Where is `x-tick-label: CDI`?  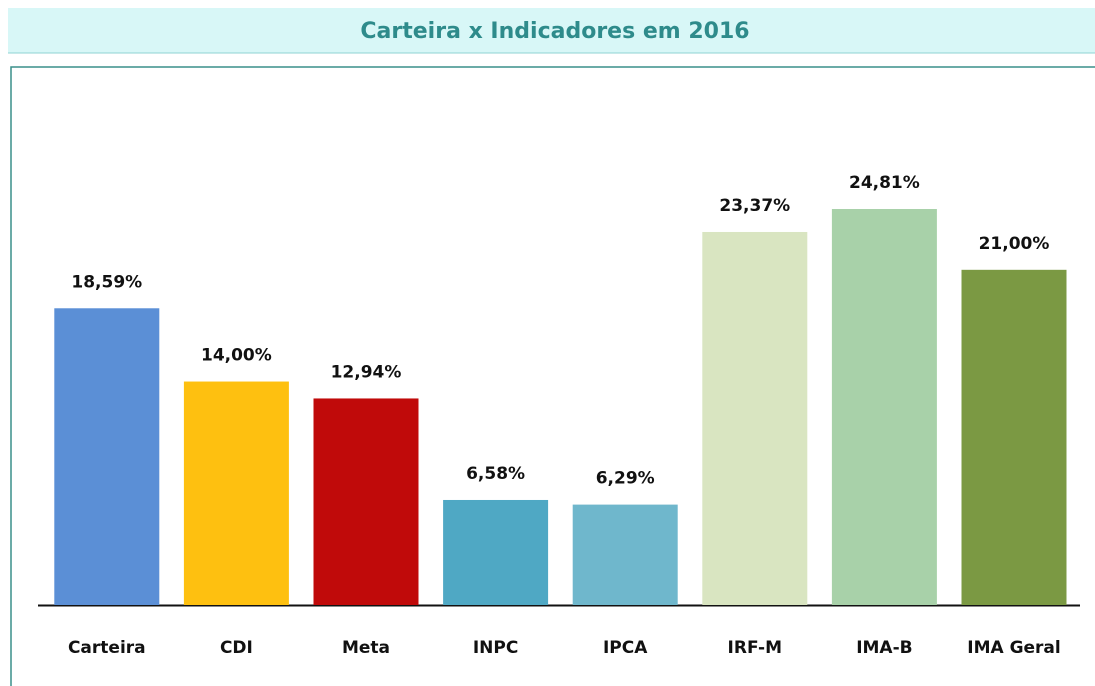
x-tick-label: CDI is located at coordinates (236, 648).